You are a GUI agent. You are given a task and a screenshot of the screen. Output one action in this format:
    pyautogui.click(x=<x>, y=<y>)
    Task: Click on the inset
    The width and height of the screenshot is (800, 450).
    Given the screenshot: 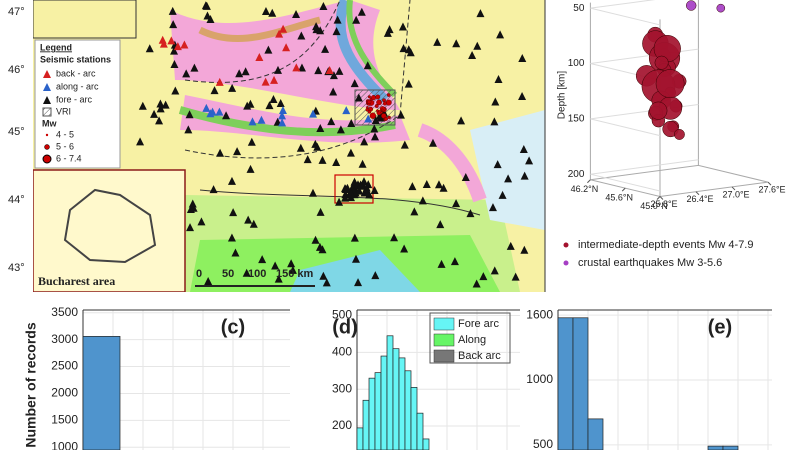 What is the action you would take?
    pyautogui.click(x=85, y=19)
    